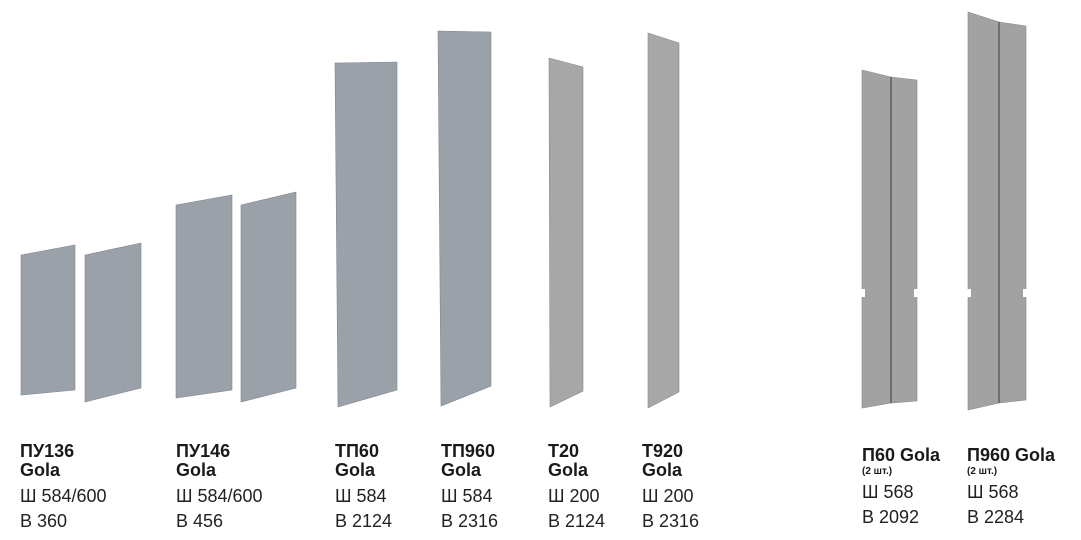  I want to click on product-label-p960-gola: П960 Gola (2 шт.) Ш 568 В 2284, so click(1011, 488).